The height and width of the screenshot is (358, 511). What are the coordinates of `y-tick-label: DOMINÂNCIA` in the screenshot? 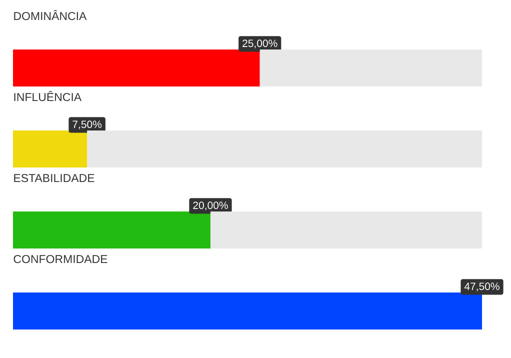 It's located at (50, 15).